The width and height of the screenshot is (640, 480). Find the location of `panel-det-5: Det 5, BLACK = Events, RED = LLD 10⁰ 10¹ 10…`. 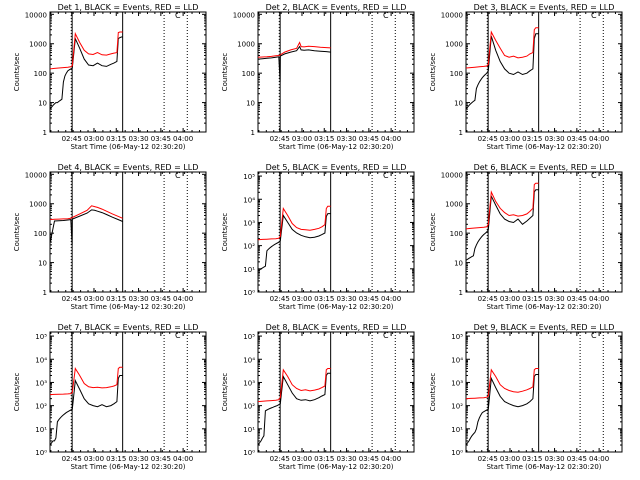

panel-det-5: Det 5, BLACK = Events, RED = LLD 10⁰ 10¹ 10… is located at coordinates (318, 237).